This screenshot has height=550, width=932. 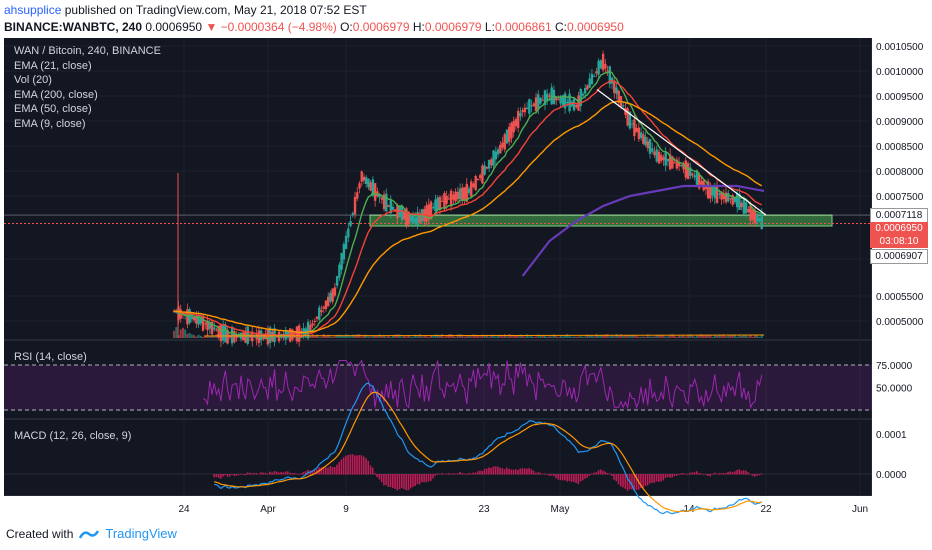 What do you see at coordinates (73, 436) in the screenshot?
I see `macd-legend: MACD (12, 26, close, 9)` at bounding box center [73, 436].